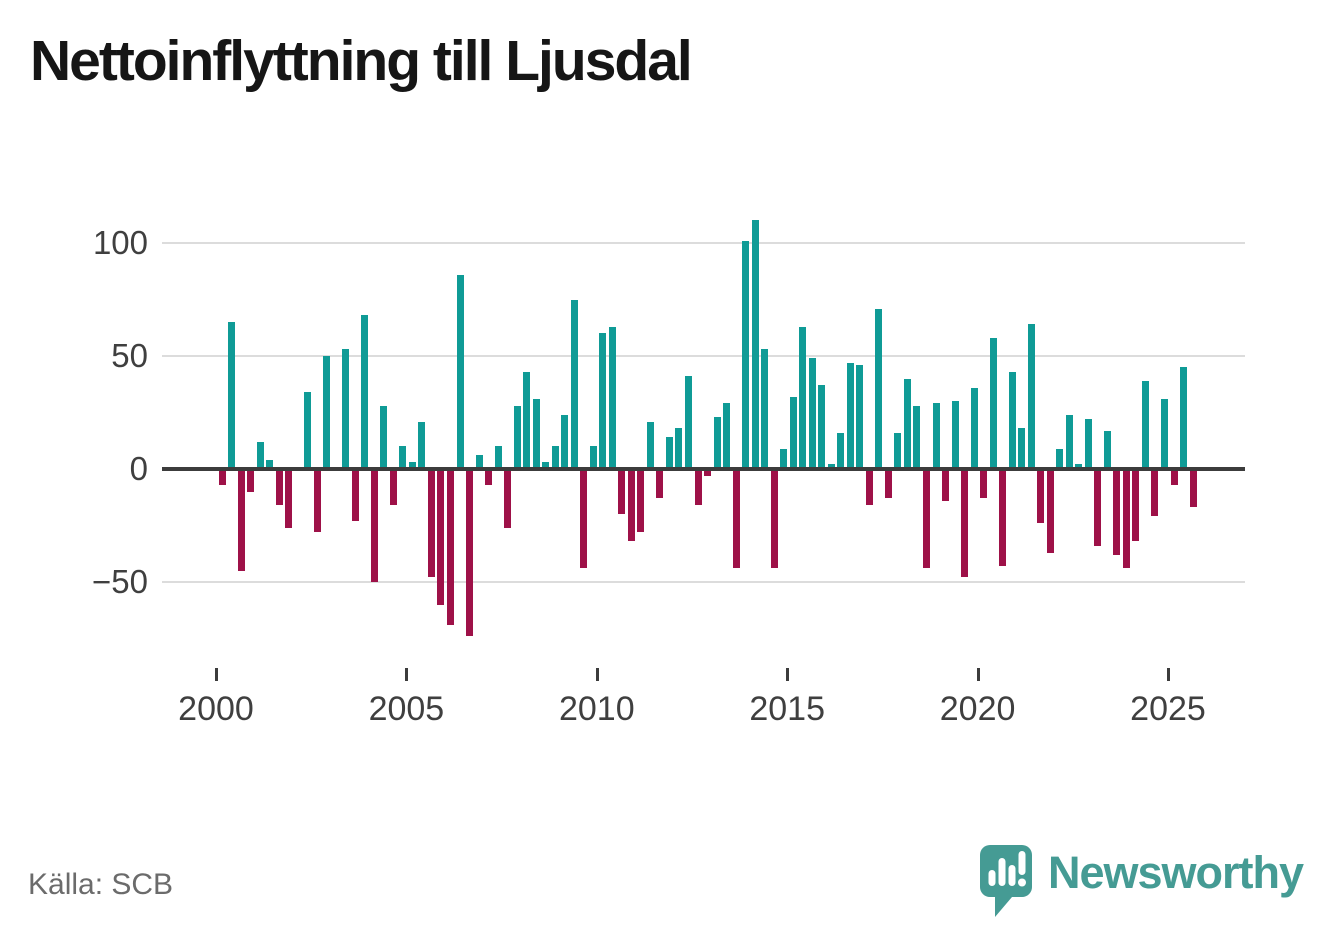  Describe the element at coordinates (129, 355) in the screenshot. I see `y-tick-label-50: 50` at that location.